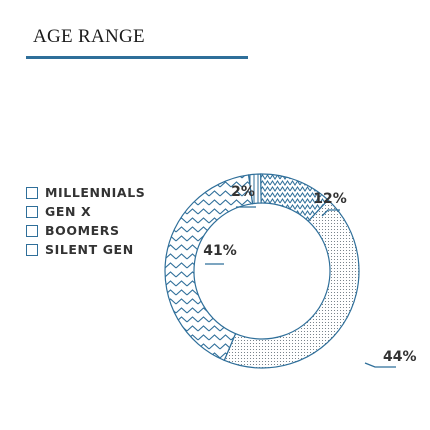 This screenshot has width=430, height=430. What do you see at coordinates (400, 357) in the screenshot?
I see `value-label-gen-x: 44%` at bounding box center [400, 357].